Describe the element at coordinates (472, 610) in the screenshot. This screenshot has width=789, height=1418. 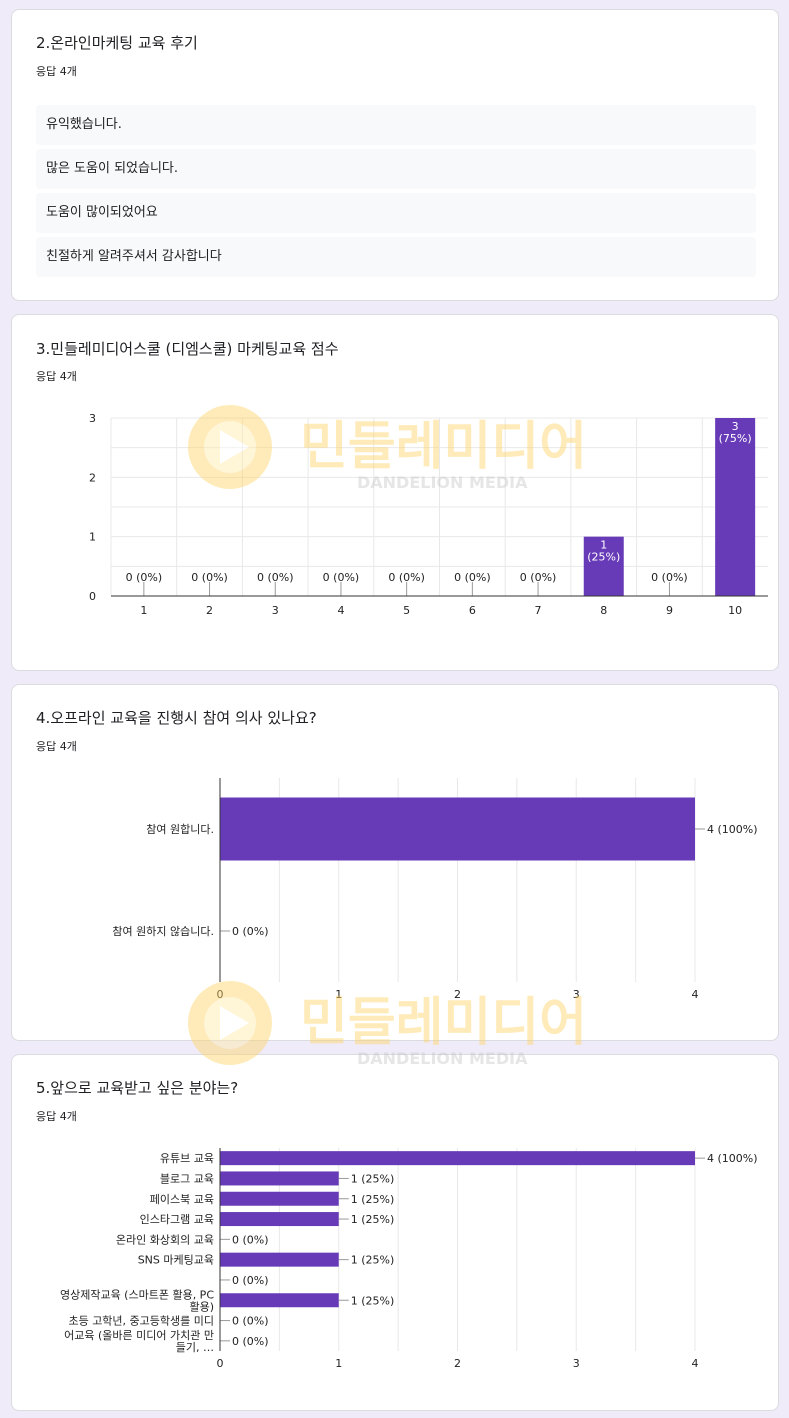
I see `x-tick-label: 6` at that location.